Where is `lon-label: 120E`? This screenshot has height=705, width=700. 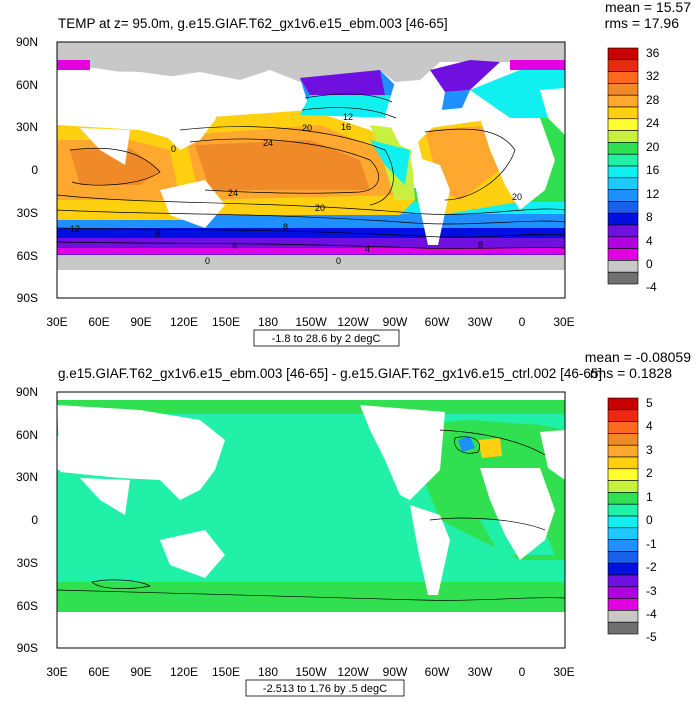 lon-label: 120E is located at coordinates (184, 672).